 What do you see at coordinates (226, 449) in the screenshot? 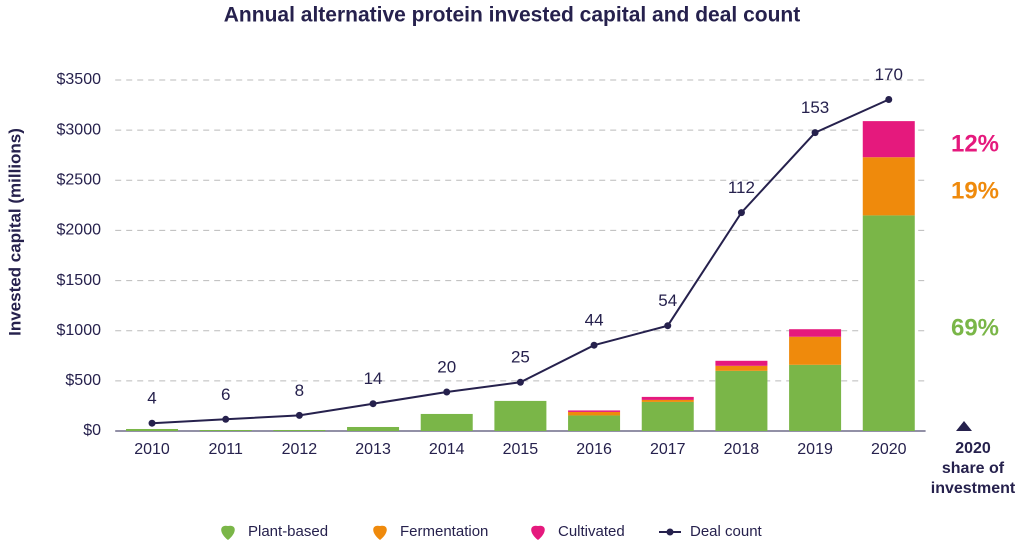
I see `x-tick-label: 2011` at bounding box center [226, 449].